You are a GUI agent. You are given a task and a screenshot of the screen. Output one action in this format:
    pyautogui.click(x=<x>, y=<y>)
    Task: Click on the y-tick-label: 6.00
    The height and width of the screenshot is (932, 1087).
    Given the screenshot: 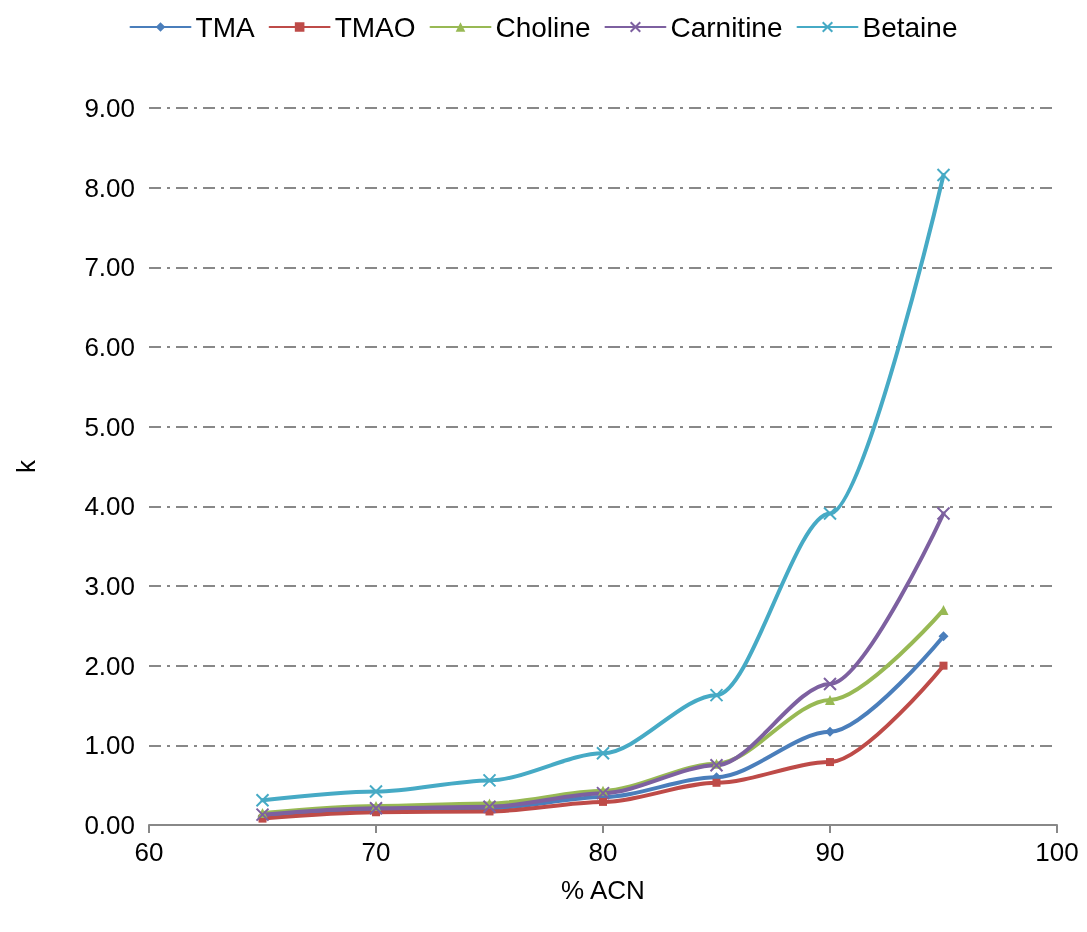 What is the action you would take?
    pyautogui.click(x=109, y=347)
    